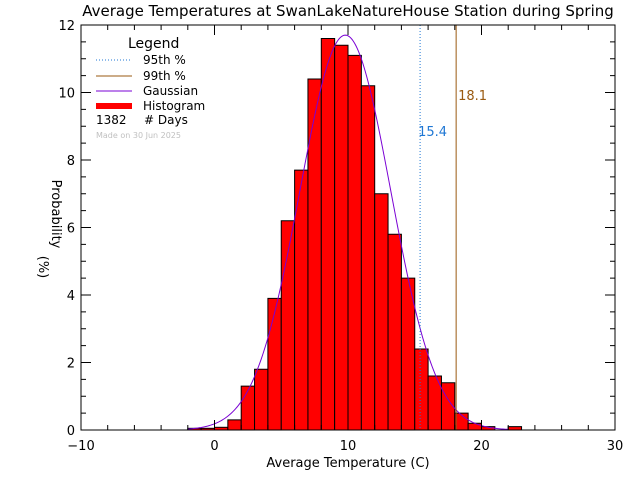  What do you see at coordinates (164, 60) in the screenshot?
I see `legend-label-p95: 95th %` at bounding box center [164, 60].